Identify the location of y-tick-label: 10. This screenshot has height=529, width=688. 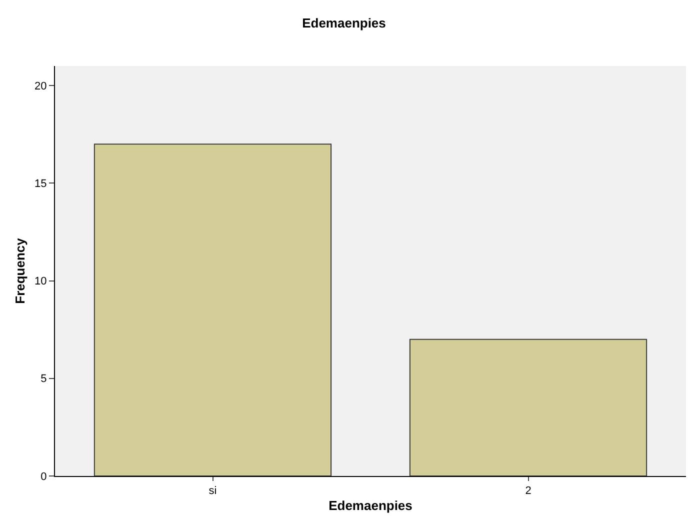
(40, 282).